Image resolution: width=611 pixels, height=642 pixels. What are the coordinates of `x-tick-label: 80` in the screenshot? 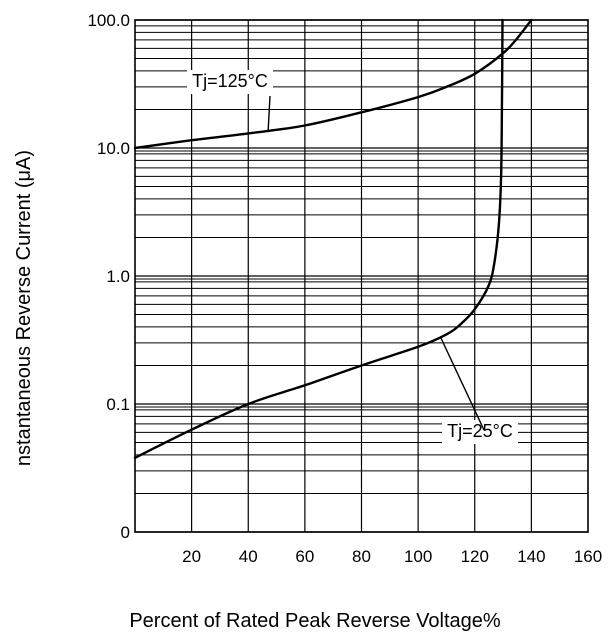 It's located at (361, 556).